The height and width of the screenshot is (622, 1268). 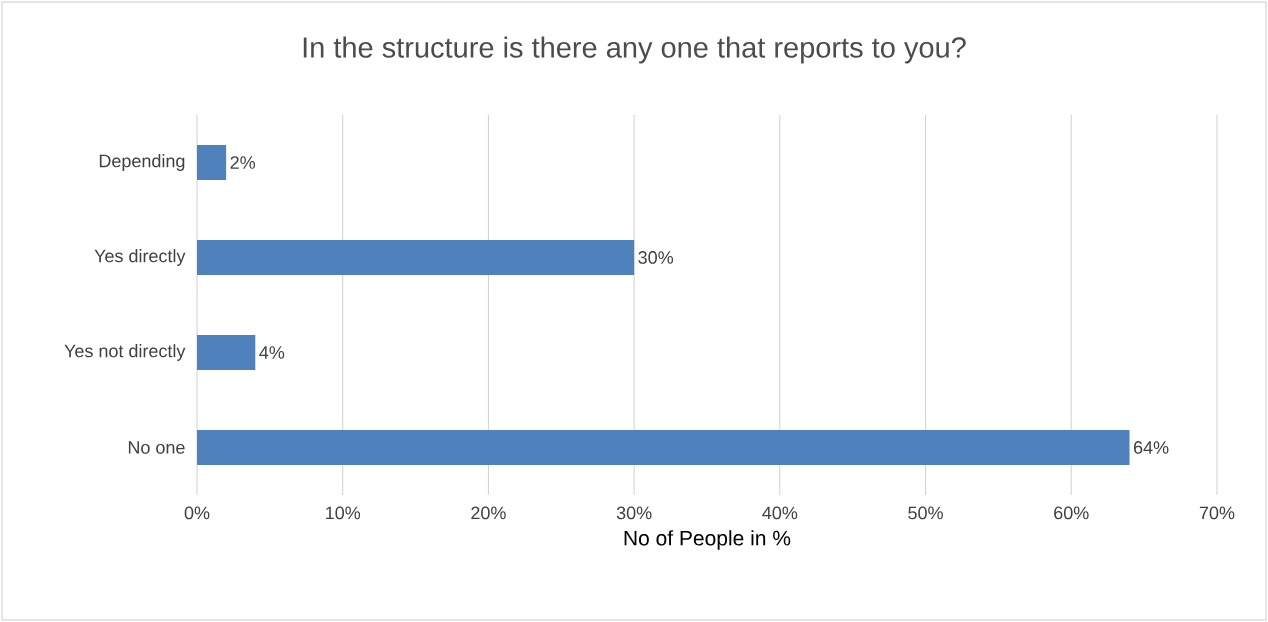 What do you see at coordinates (656, 257) in the screenshot?
I see `data-label: 30%` at bounding box center [656, 257].